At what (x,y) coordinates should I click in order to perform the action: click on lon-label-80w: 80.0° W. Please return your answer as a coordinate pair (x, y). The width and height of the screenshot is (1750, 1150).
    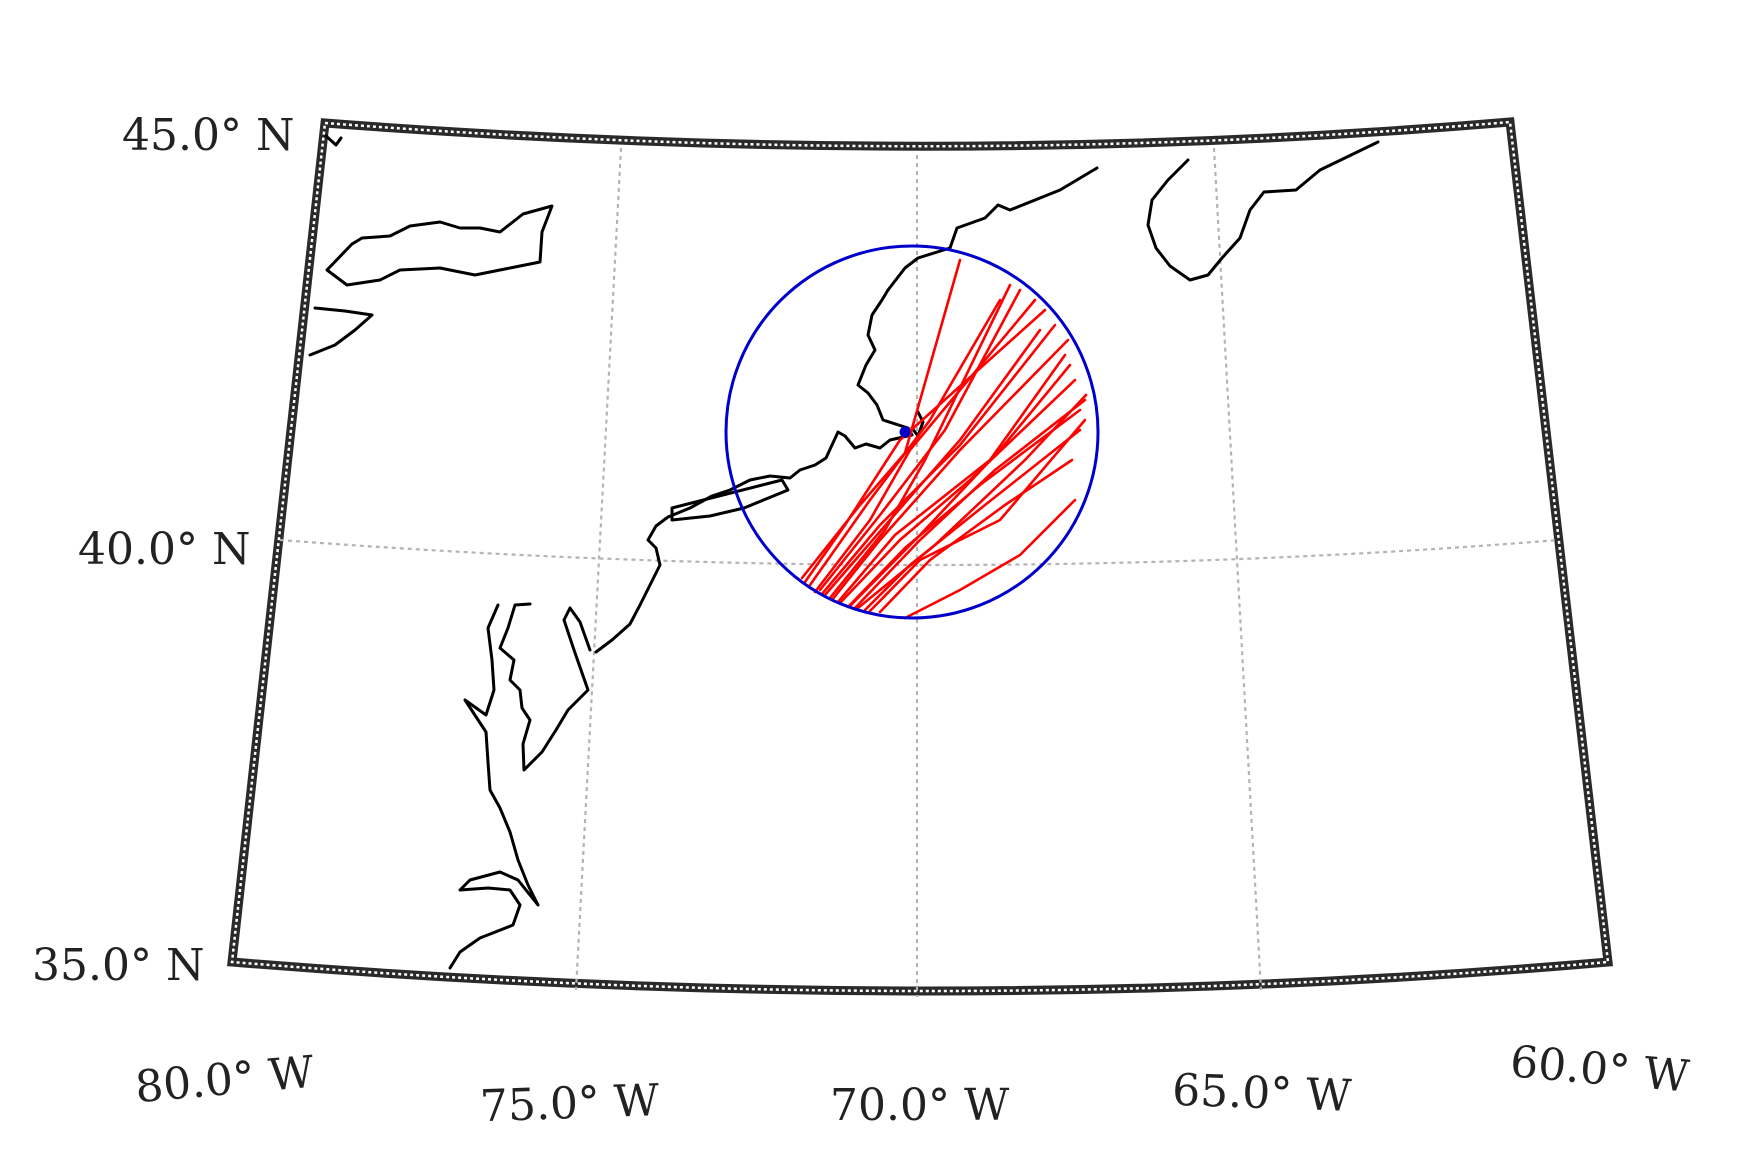
    Looking at the image, I should click on (225, 1080).